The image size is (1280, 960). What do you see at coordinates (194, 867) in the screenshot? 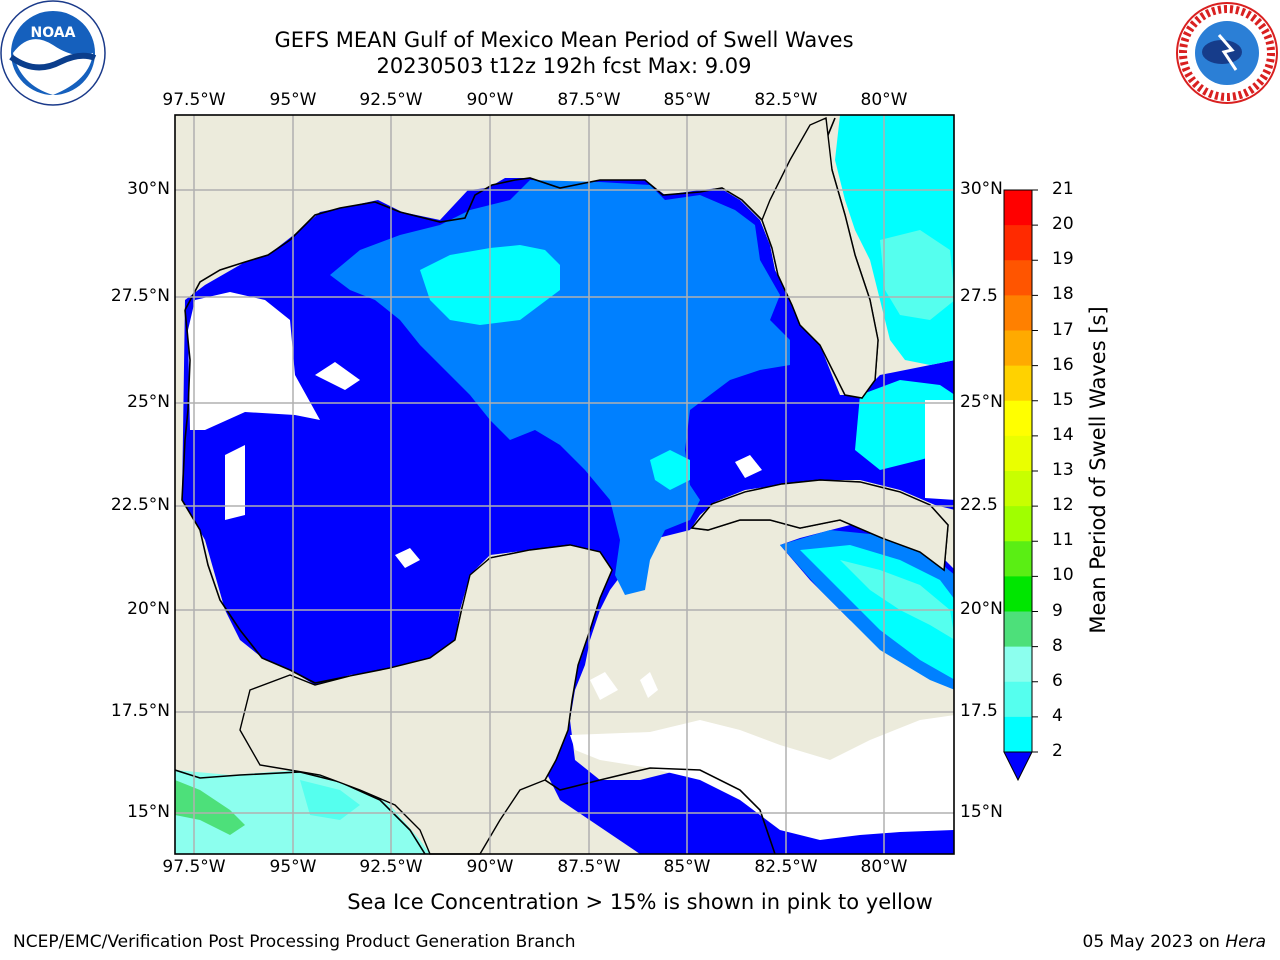
I see `lon-label-bottom: 97.5°W` at bounding box center [194, 867].